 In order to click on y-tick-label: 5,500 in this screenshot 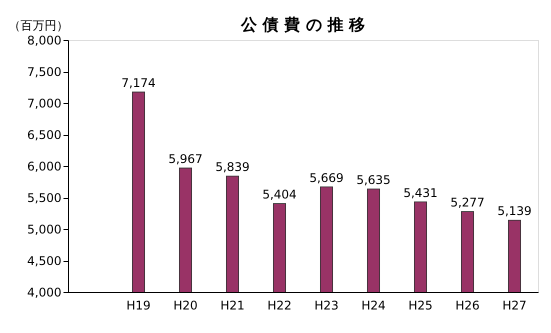, I will do `click(44, 198)`.